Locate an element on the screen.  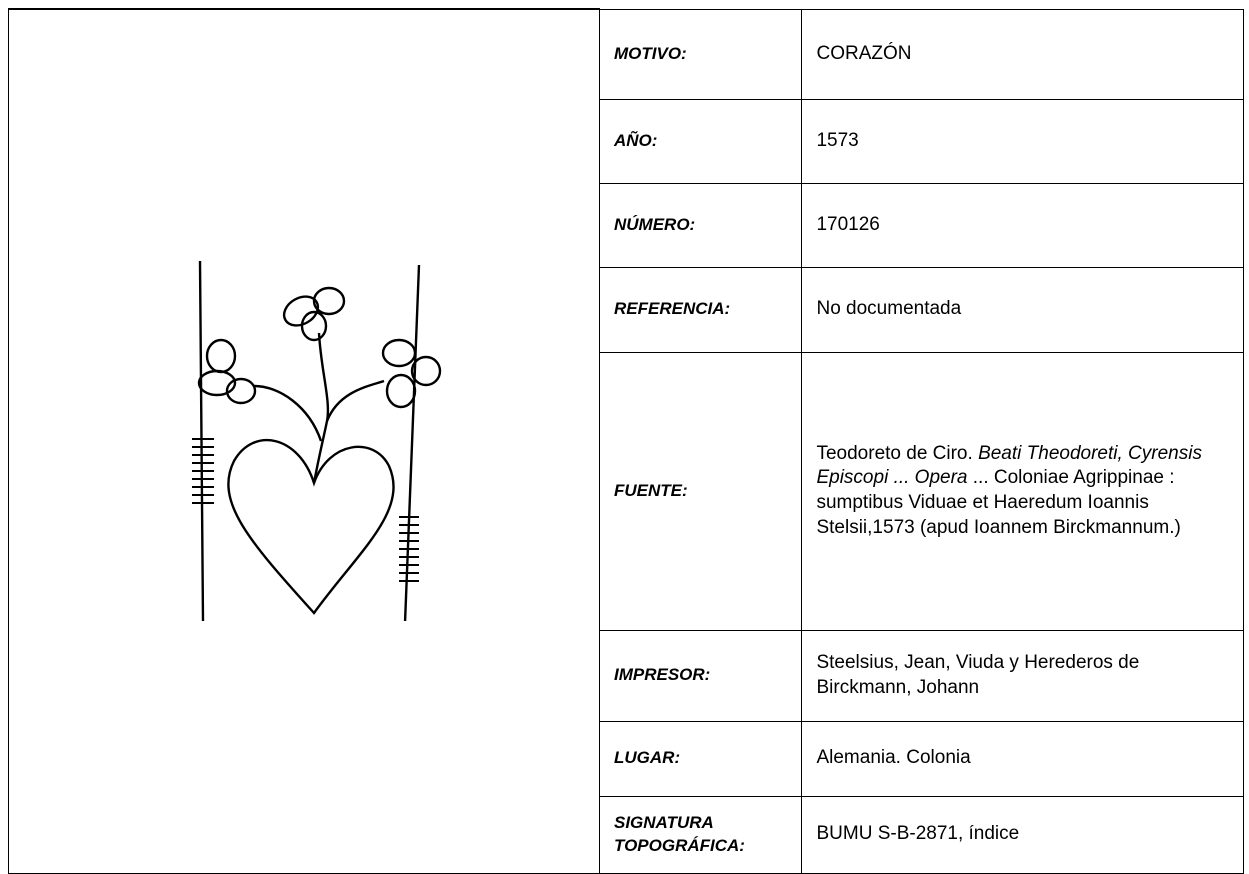
field-value: No documentada is located at coordinates (1022, 309).